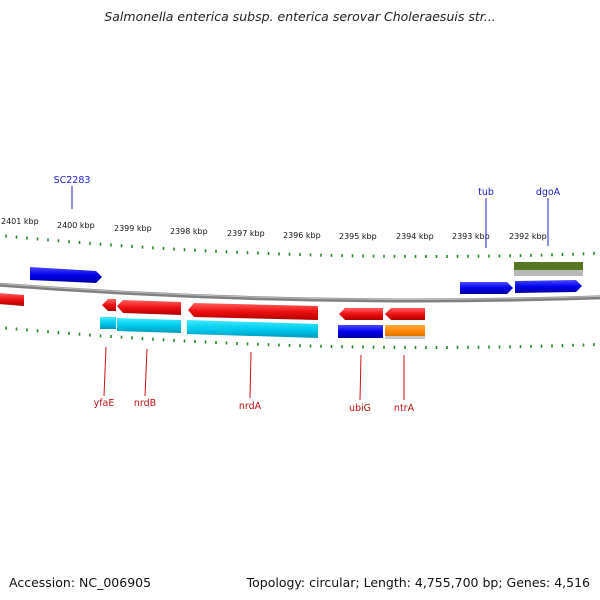 This screenshot has height=600, width=600. I want to click on orange-feature, so click(405, 331).